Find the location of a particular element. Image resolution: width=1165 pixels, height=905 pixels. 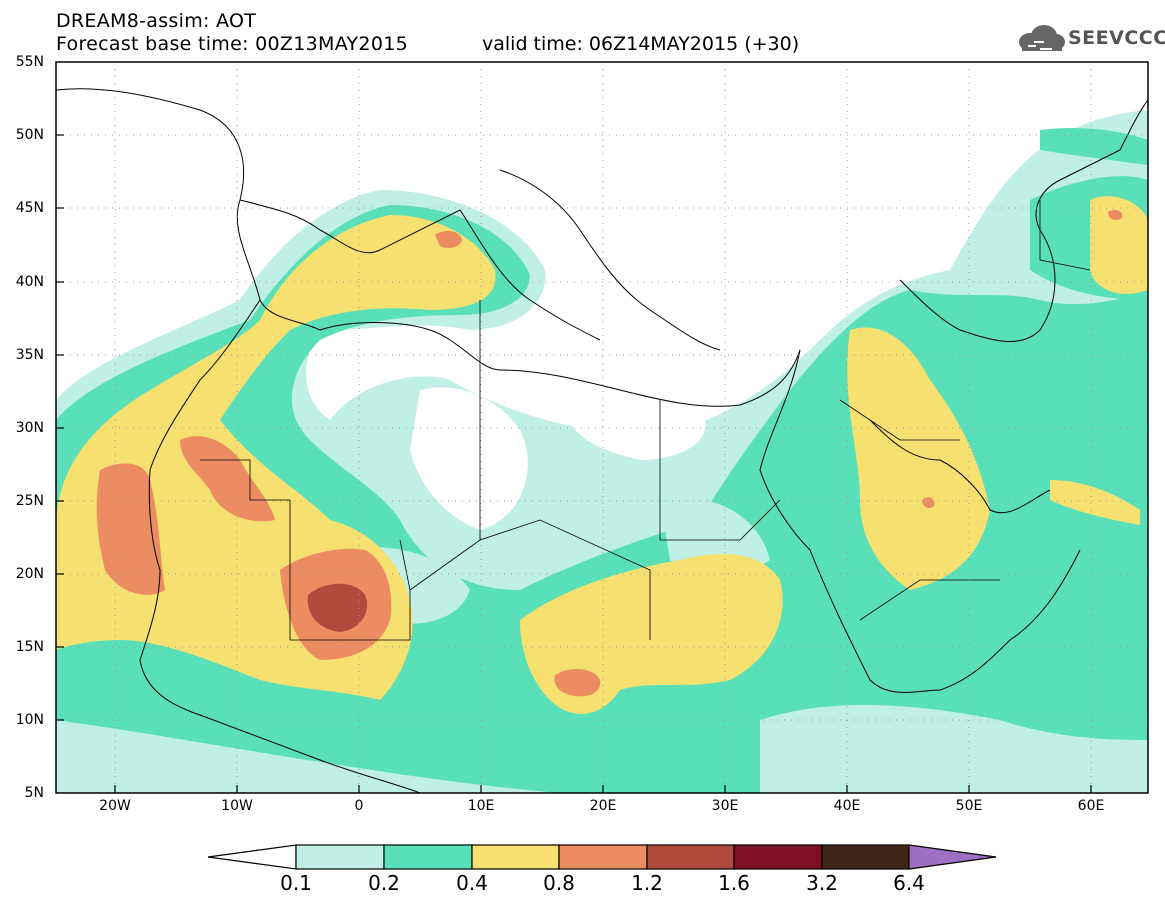

lon-label: 20E is located at coordinates (603, 806).